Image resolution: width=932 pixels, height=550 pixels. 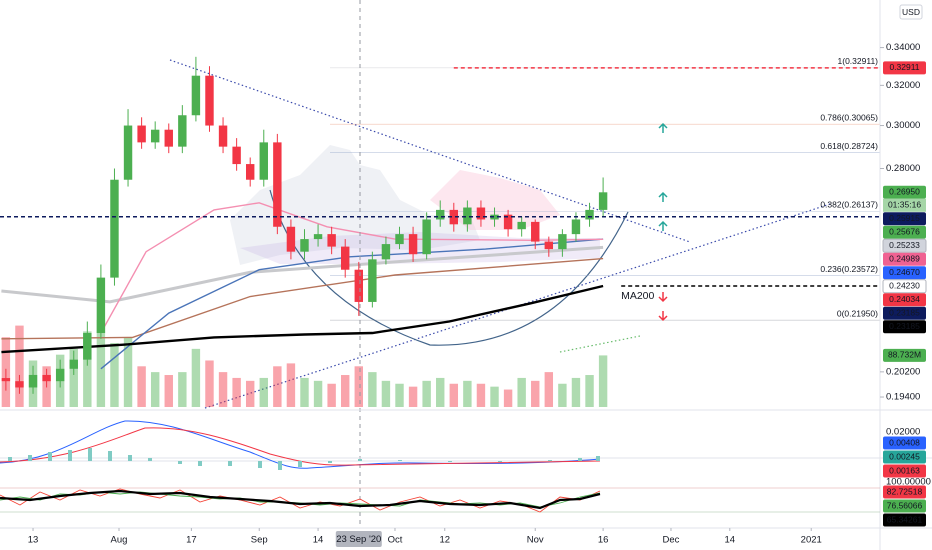 What do you see at coordinates (191, 540) in the screenshot?
I see `x-tick-label: 17` at bounding box center [191, 540].